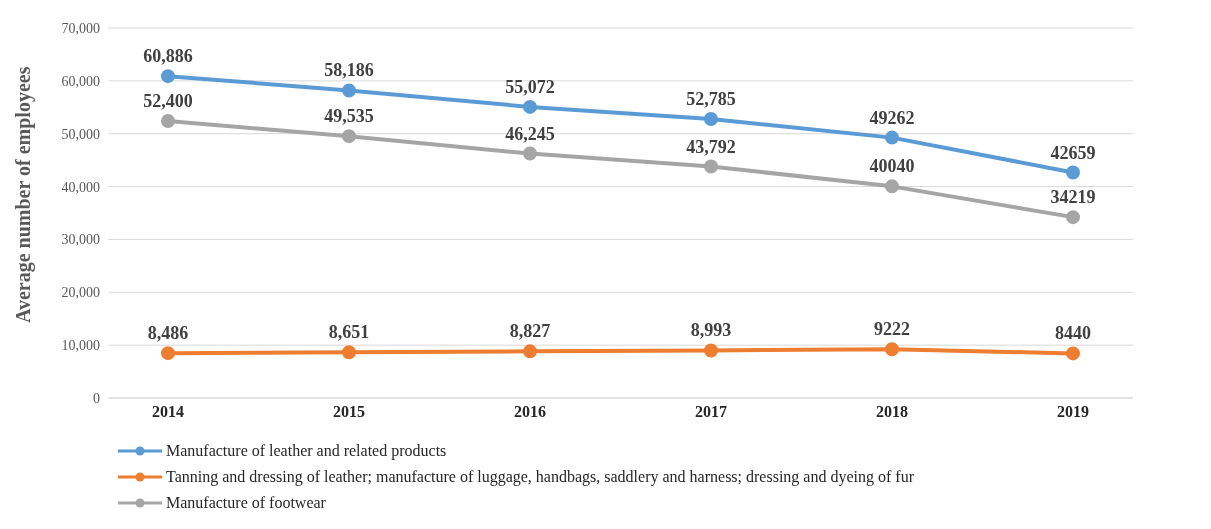  Describe the element at coordinates (1073, 333) in the screenshot. I see `data-label: 8440` at that location.